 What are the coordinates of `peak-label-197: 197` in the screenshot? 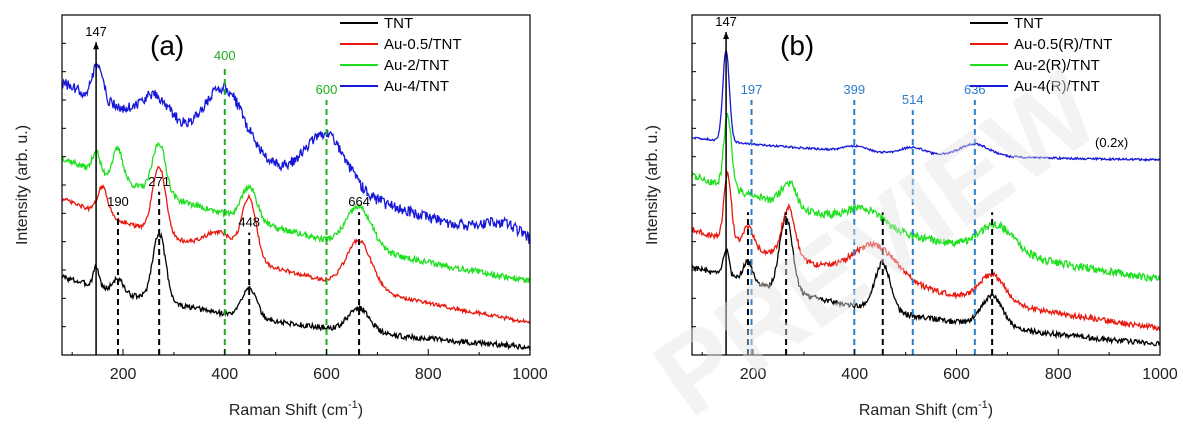 It's located at (752, 89).